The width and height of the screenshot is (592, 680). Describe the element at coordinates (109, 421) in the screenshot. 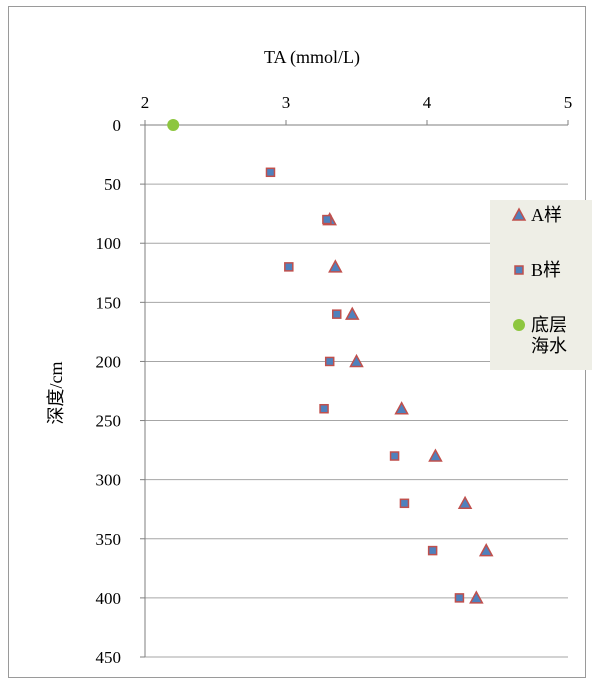

I see `y-tick-label-250: 250` at that location.